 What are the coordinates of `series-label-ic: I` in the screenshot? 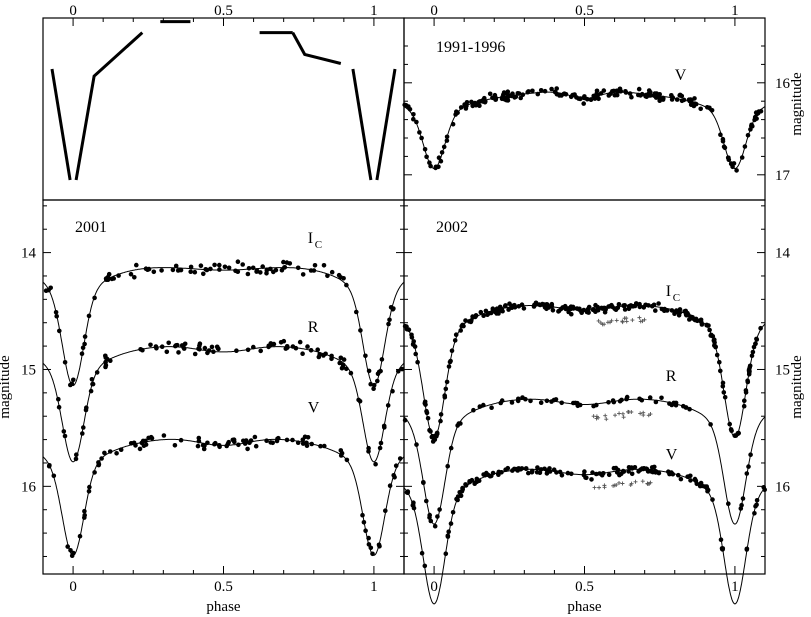 It's located at (310, 238).